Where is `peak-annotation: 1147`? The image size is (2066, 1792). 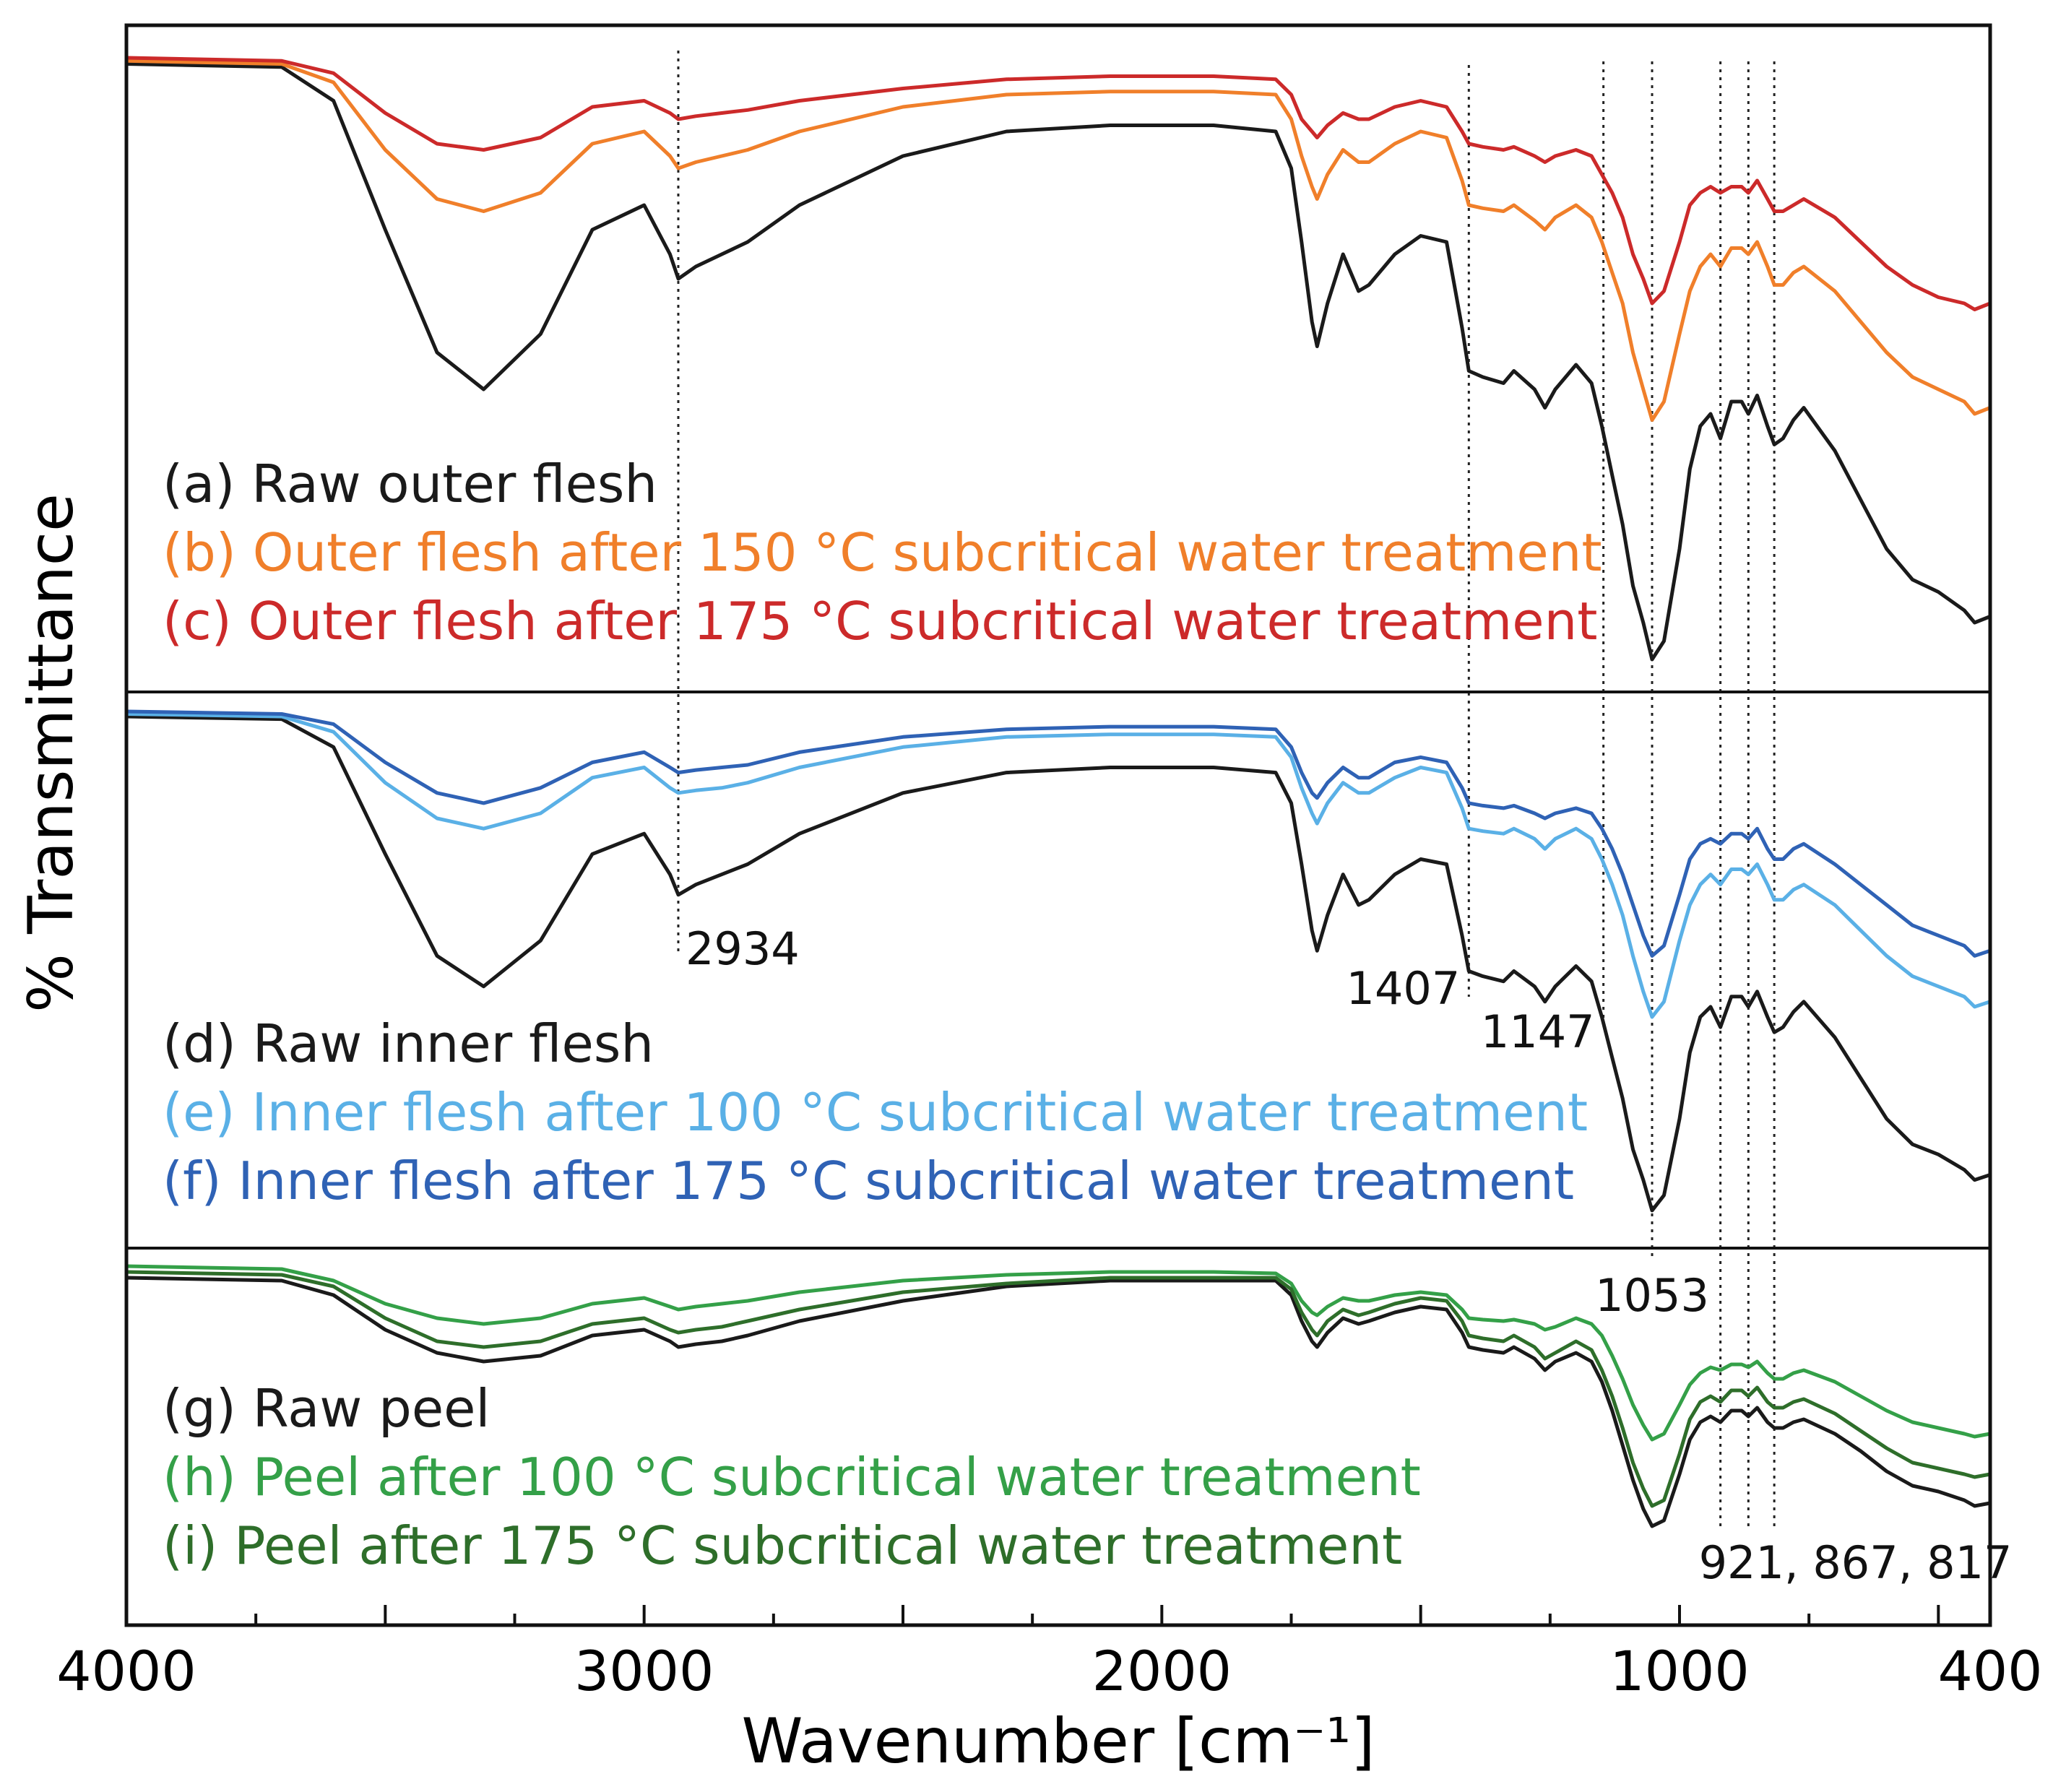
peak-annotation: 1147 is located at coordinates (1538, 1031).